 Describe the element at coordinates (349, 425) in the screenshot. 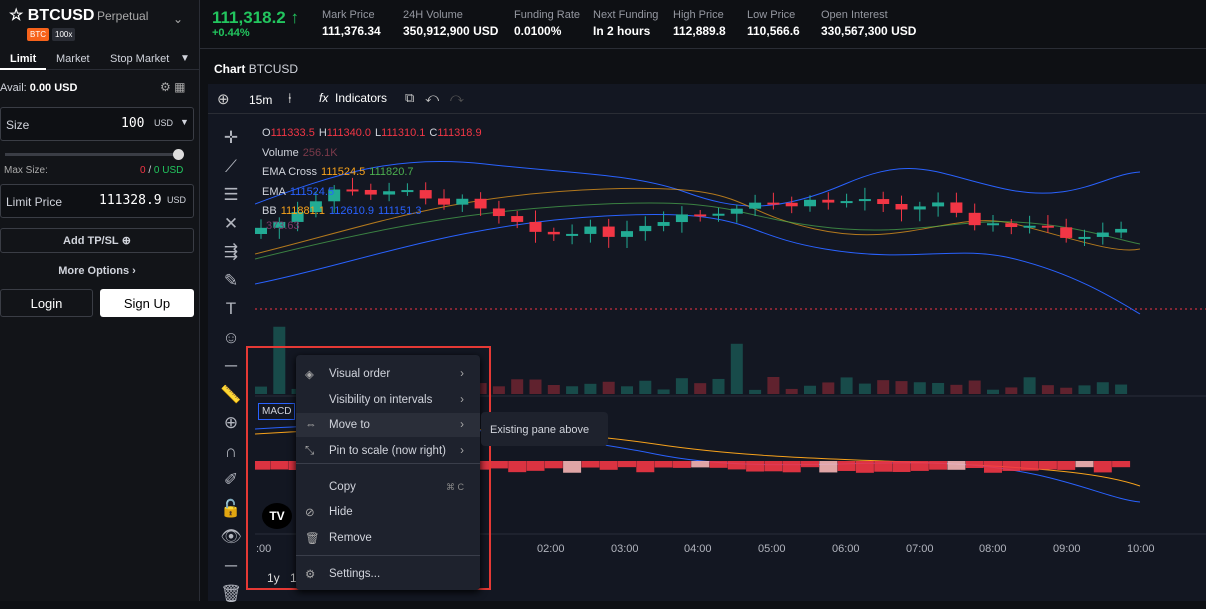

I see `menu-label: Move to` at that location.